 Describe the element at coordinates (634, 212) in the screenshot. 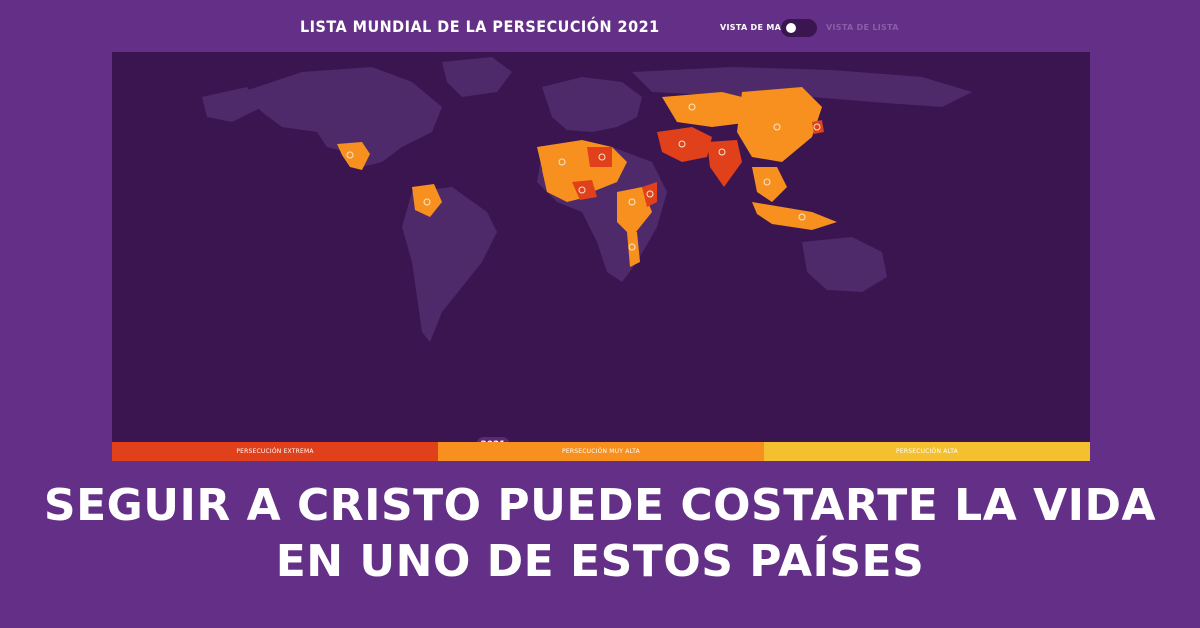

I see `east-africa-very-high` at that location.